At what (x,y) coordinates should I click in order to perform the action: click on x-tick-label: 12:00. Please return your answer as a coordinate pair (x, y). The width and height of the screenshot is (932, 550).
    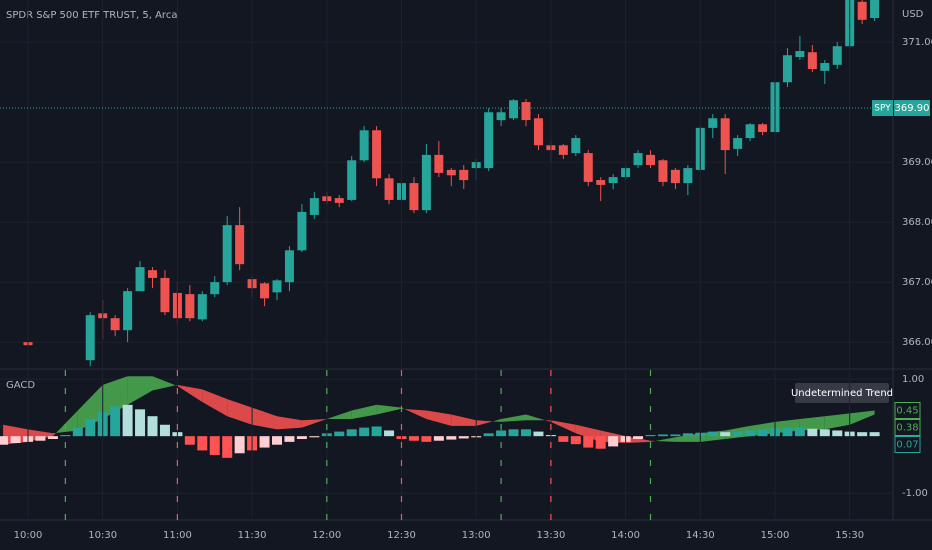
    Looking at the image, I should click on (326, 535).